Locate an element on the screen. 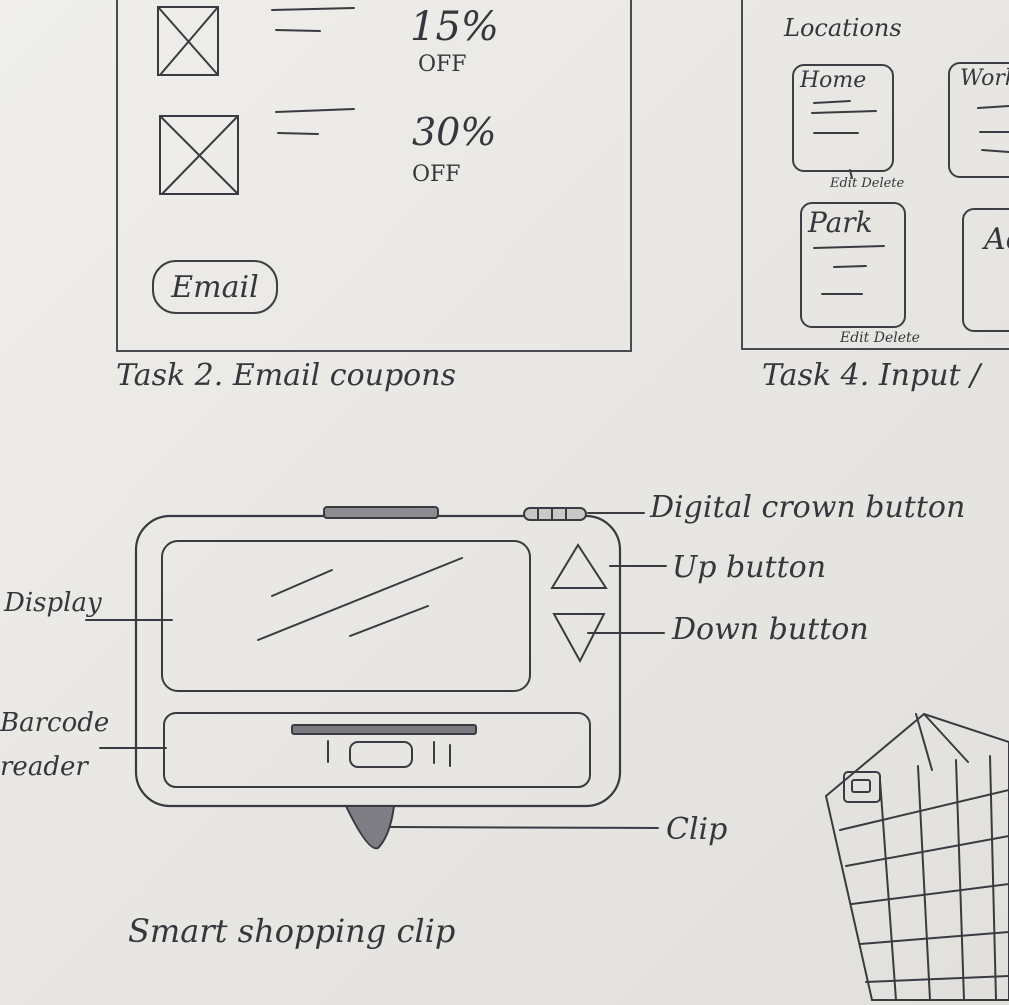  label-barcode-line2: reader is located at coordinates (44, 767).